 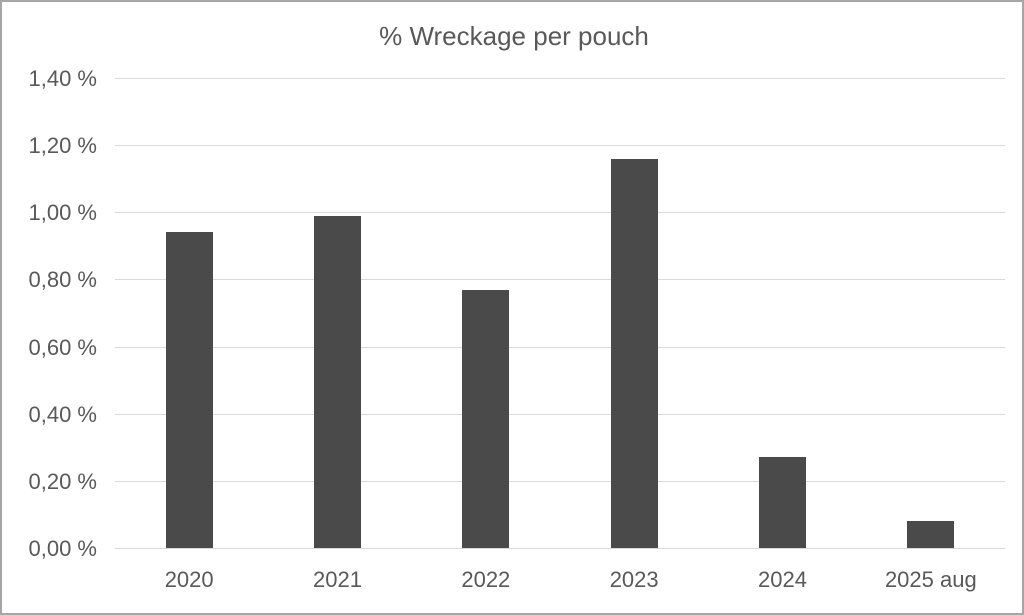 What do you see at coordinates (63, 481) in the screenshot?
I see `y-axis-tick-label: 0,20 %` at bounding box center [63, 481].